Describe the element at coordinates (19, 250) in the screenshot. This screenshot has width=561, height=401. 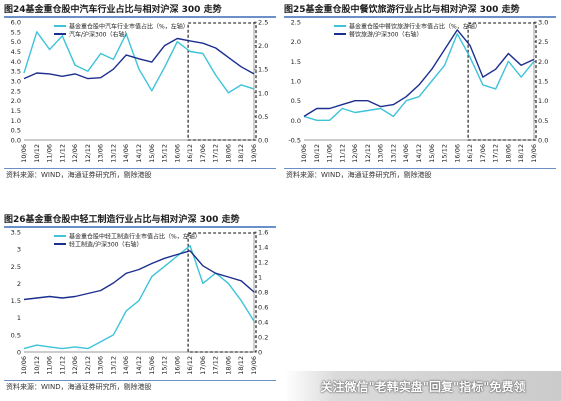
I see `y-left-tick-label: 3` at that location.